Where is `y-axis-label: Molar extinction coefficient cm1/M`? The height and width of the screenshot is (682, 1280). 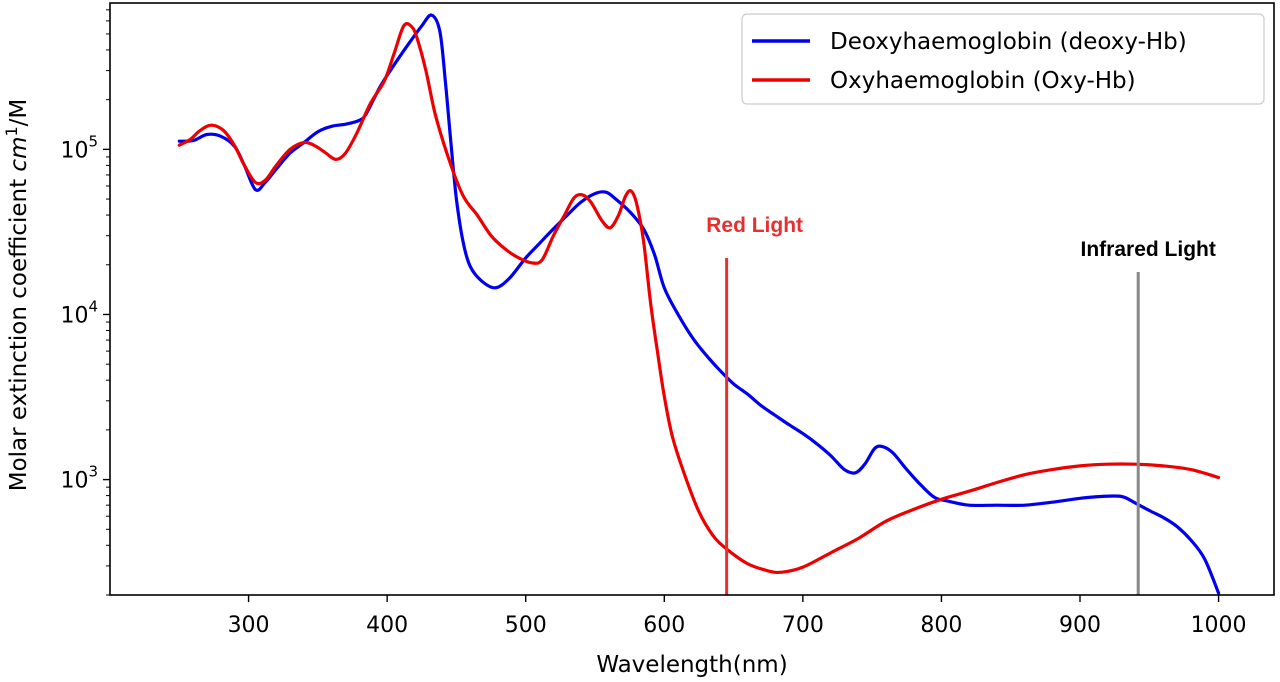 y-axis-label: Molar extinction coefficient cm1/M is located at coordinates (17, 295).